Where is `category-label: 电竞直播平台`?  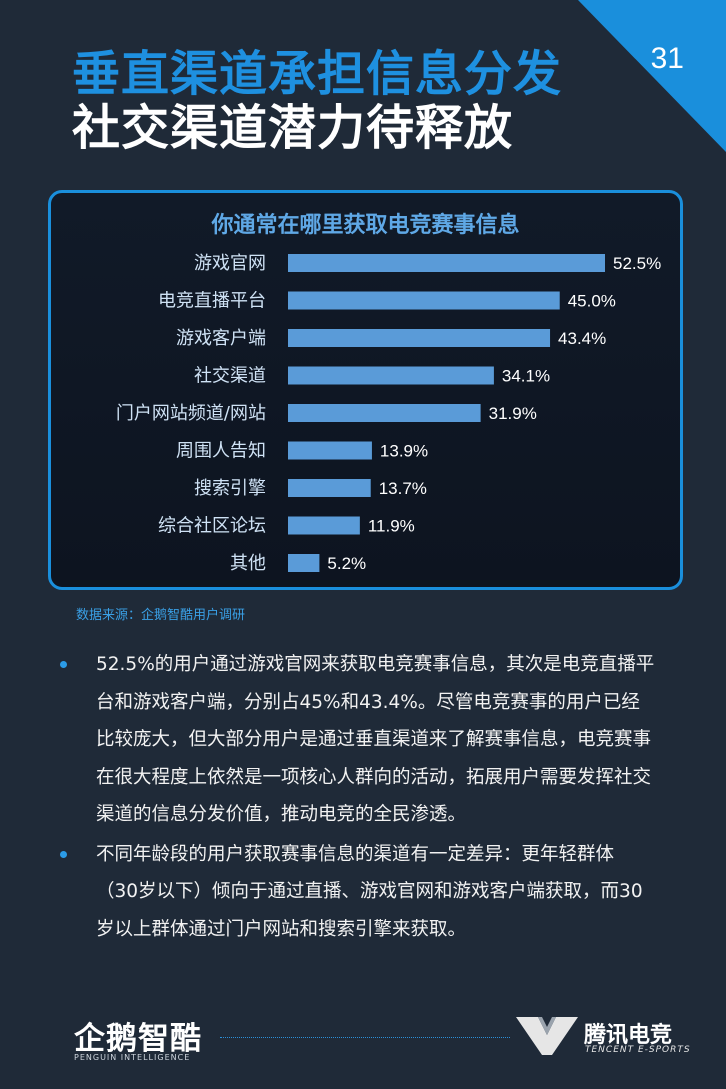
category-label: 电竞直播平台 is located at coordinates (212, 301).